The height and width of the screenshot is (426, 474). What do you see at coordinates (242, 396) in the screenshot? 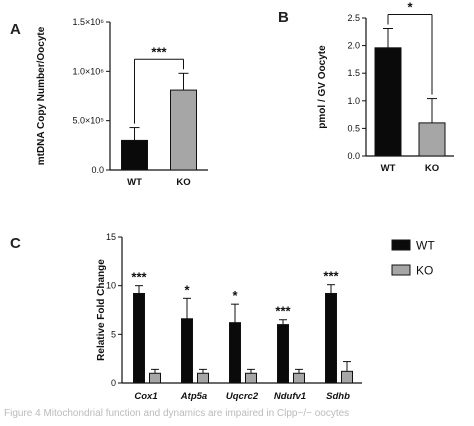
I see `chart-c-x-tick-label: Uqcrc2` at bounding box center [242, 396].